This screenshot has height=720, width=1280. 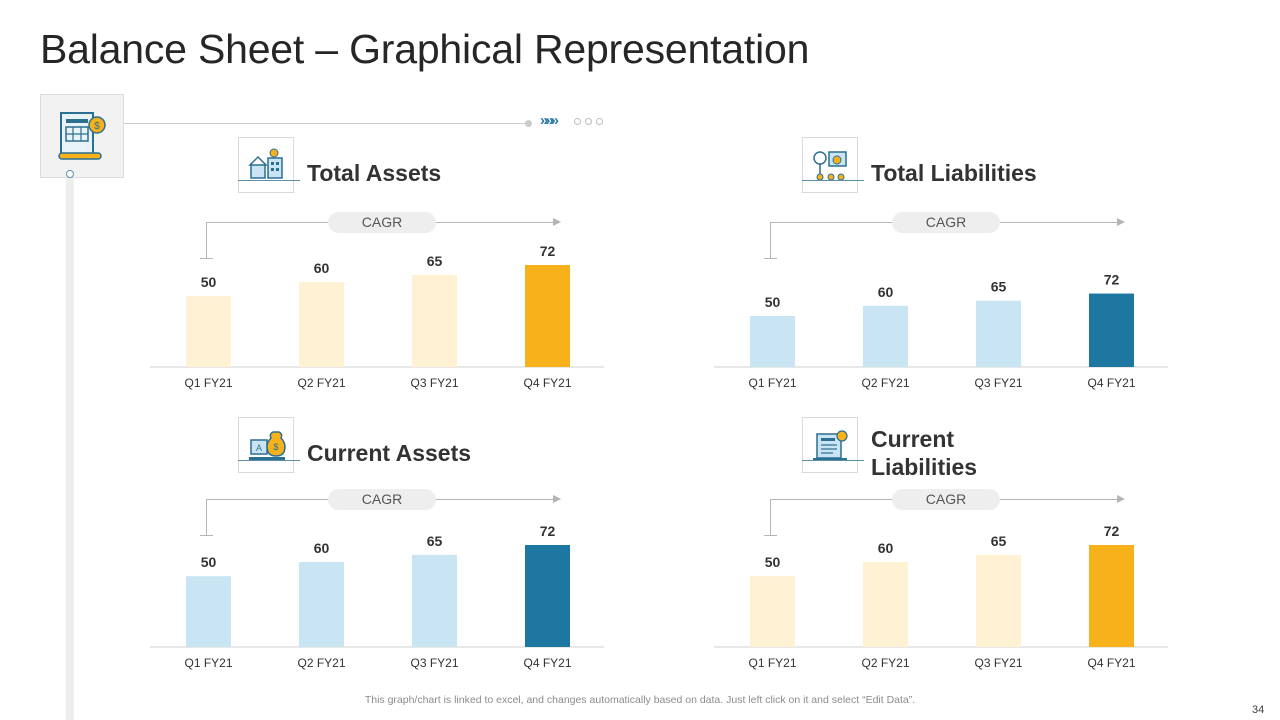 What do you see at coordinates (425, 49) in the screenshot?
I see `page-title: Balance Sheet – Graphical Representation` at bounding box center [425, 49].